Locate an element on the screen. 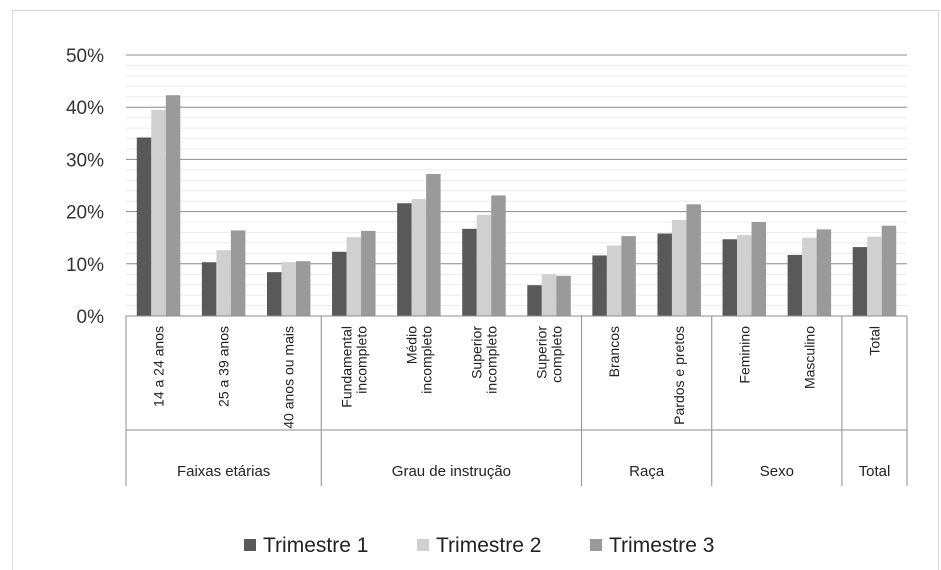 This screenshot has width=941, height=570. x-tick-label-line: Feminino is located at coordinates (744, 355).